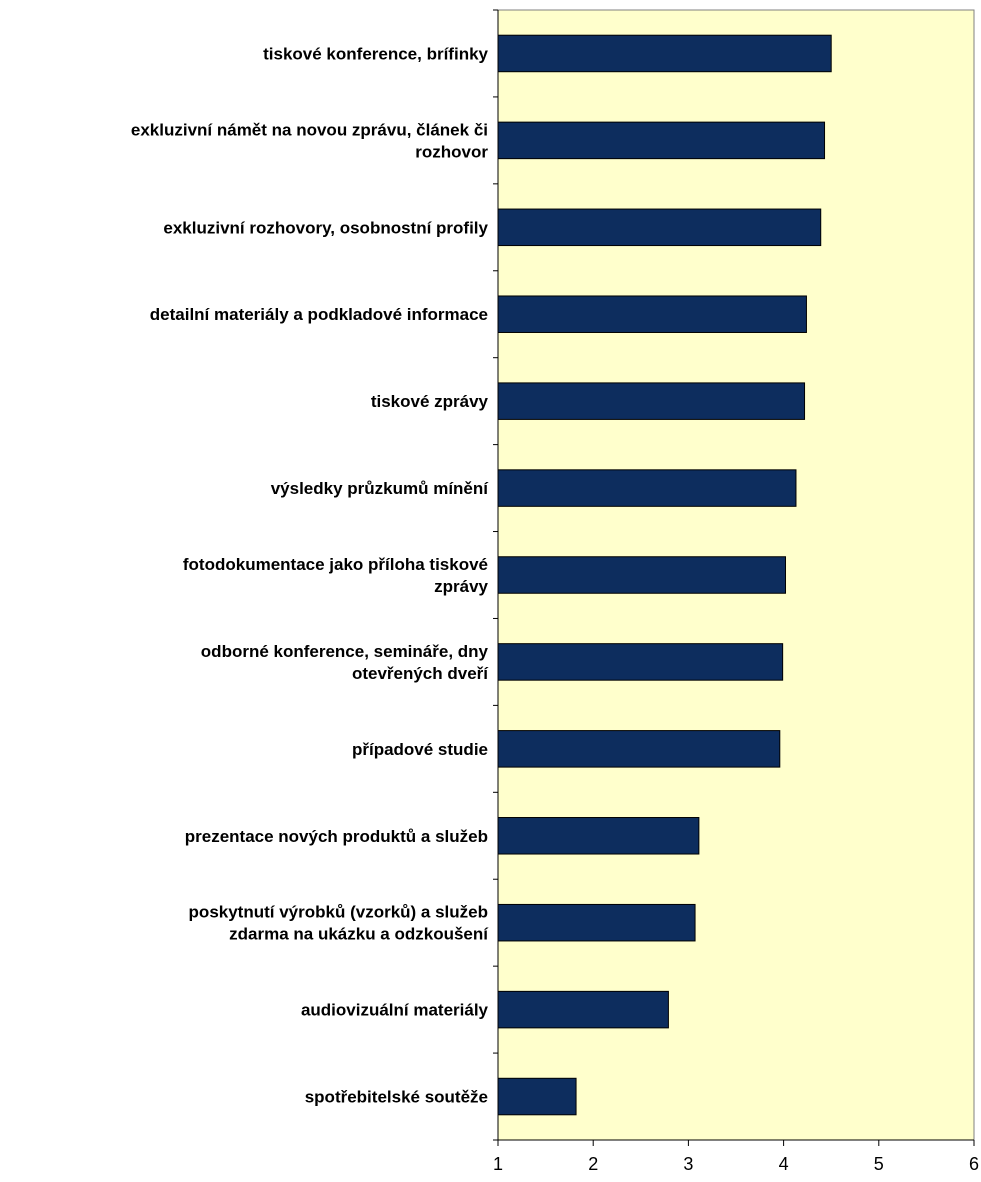 The image size is (981, 1182). I want to click on category-label-12: audiovizuální materiály, so click(395, 1010).